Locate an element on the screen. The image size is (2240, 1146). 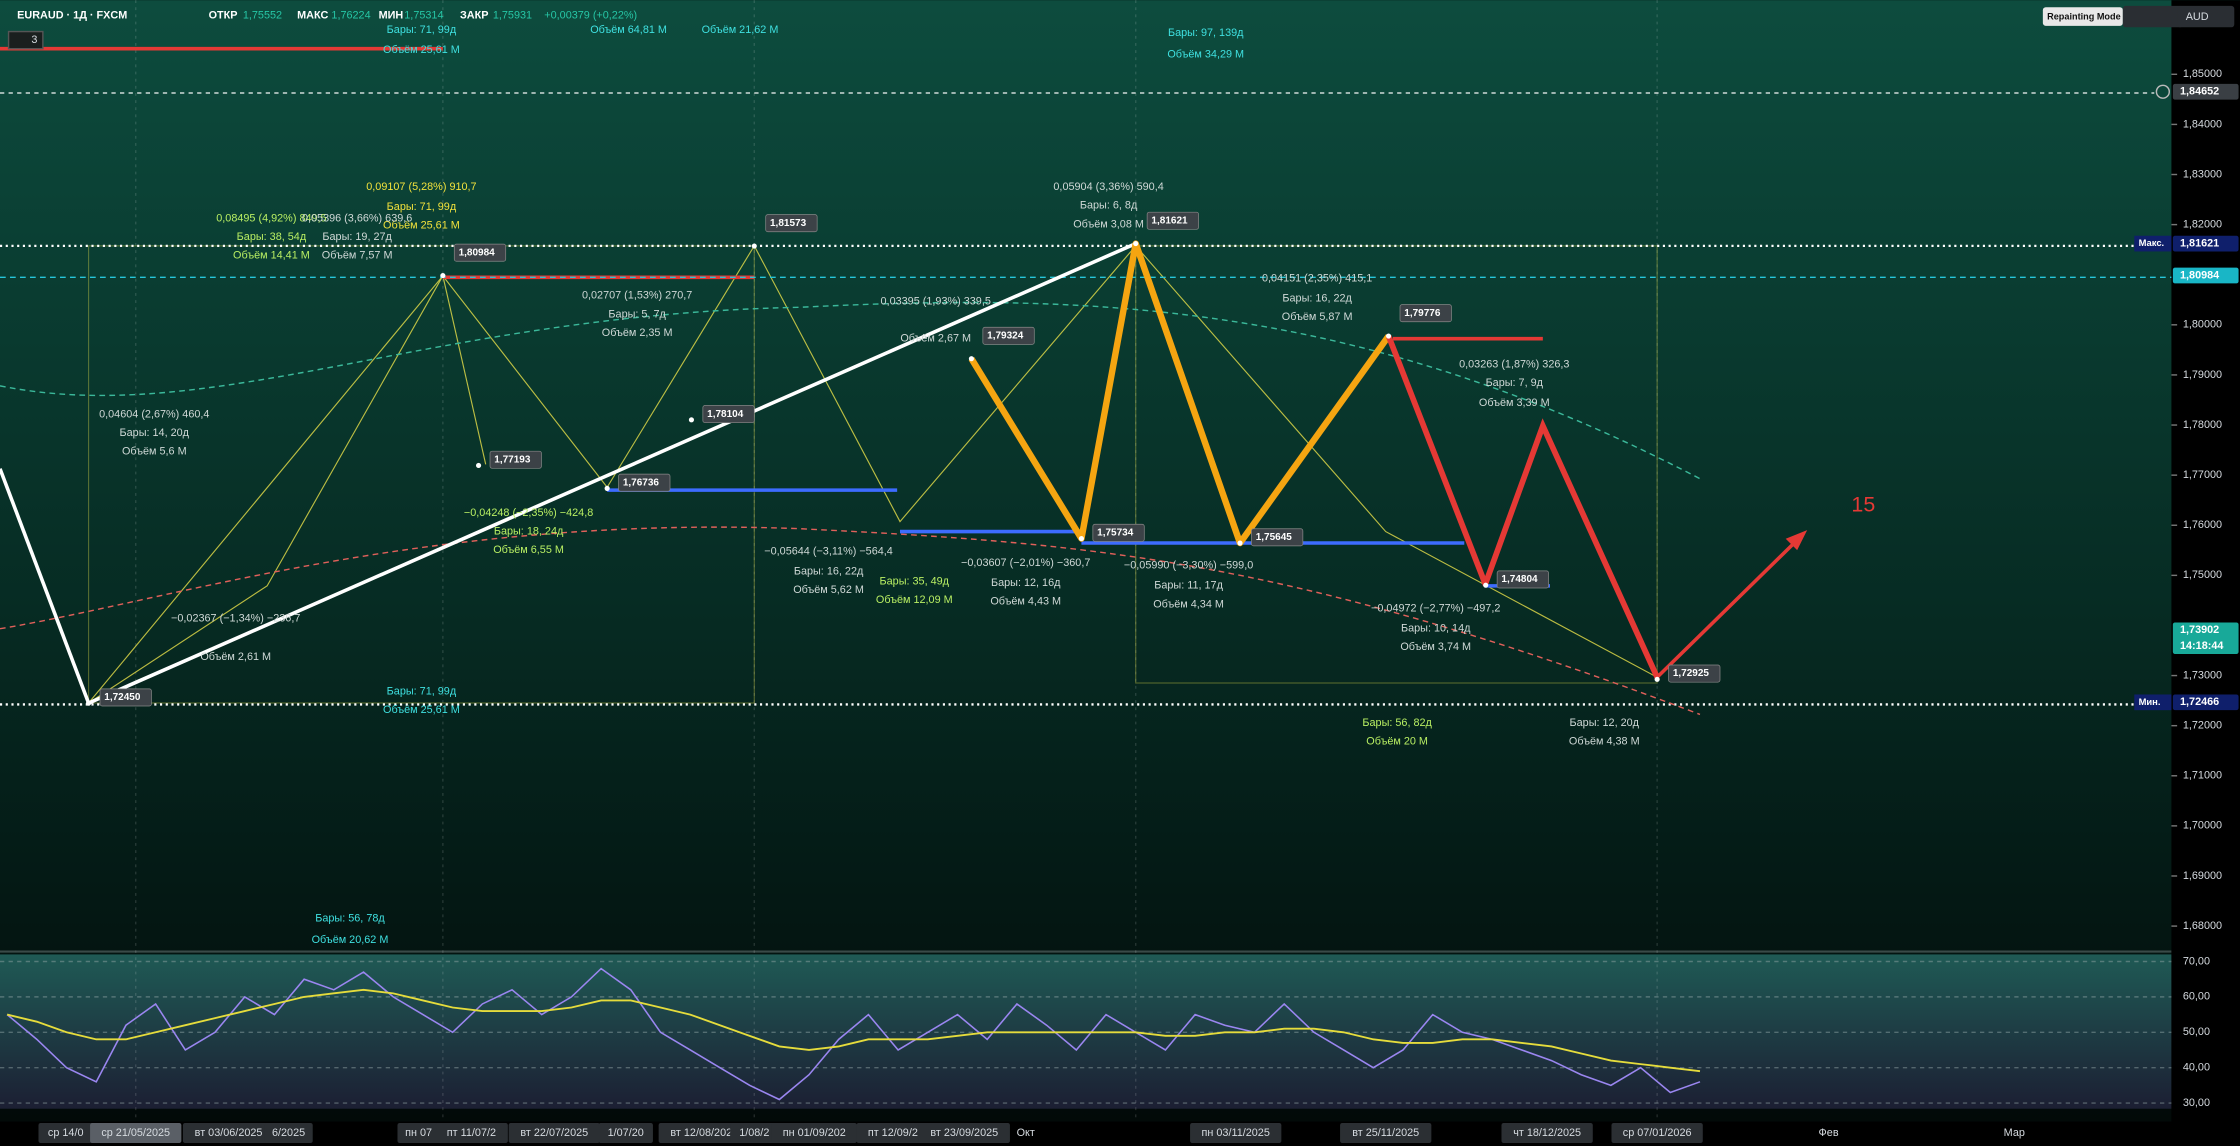
price-tick-label: 1,71000 is located at coordinates (2202, 776).